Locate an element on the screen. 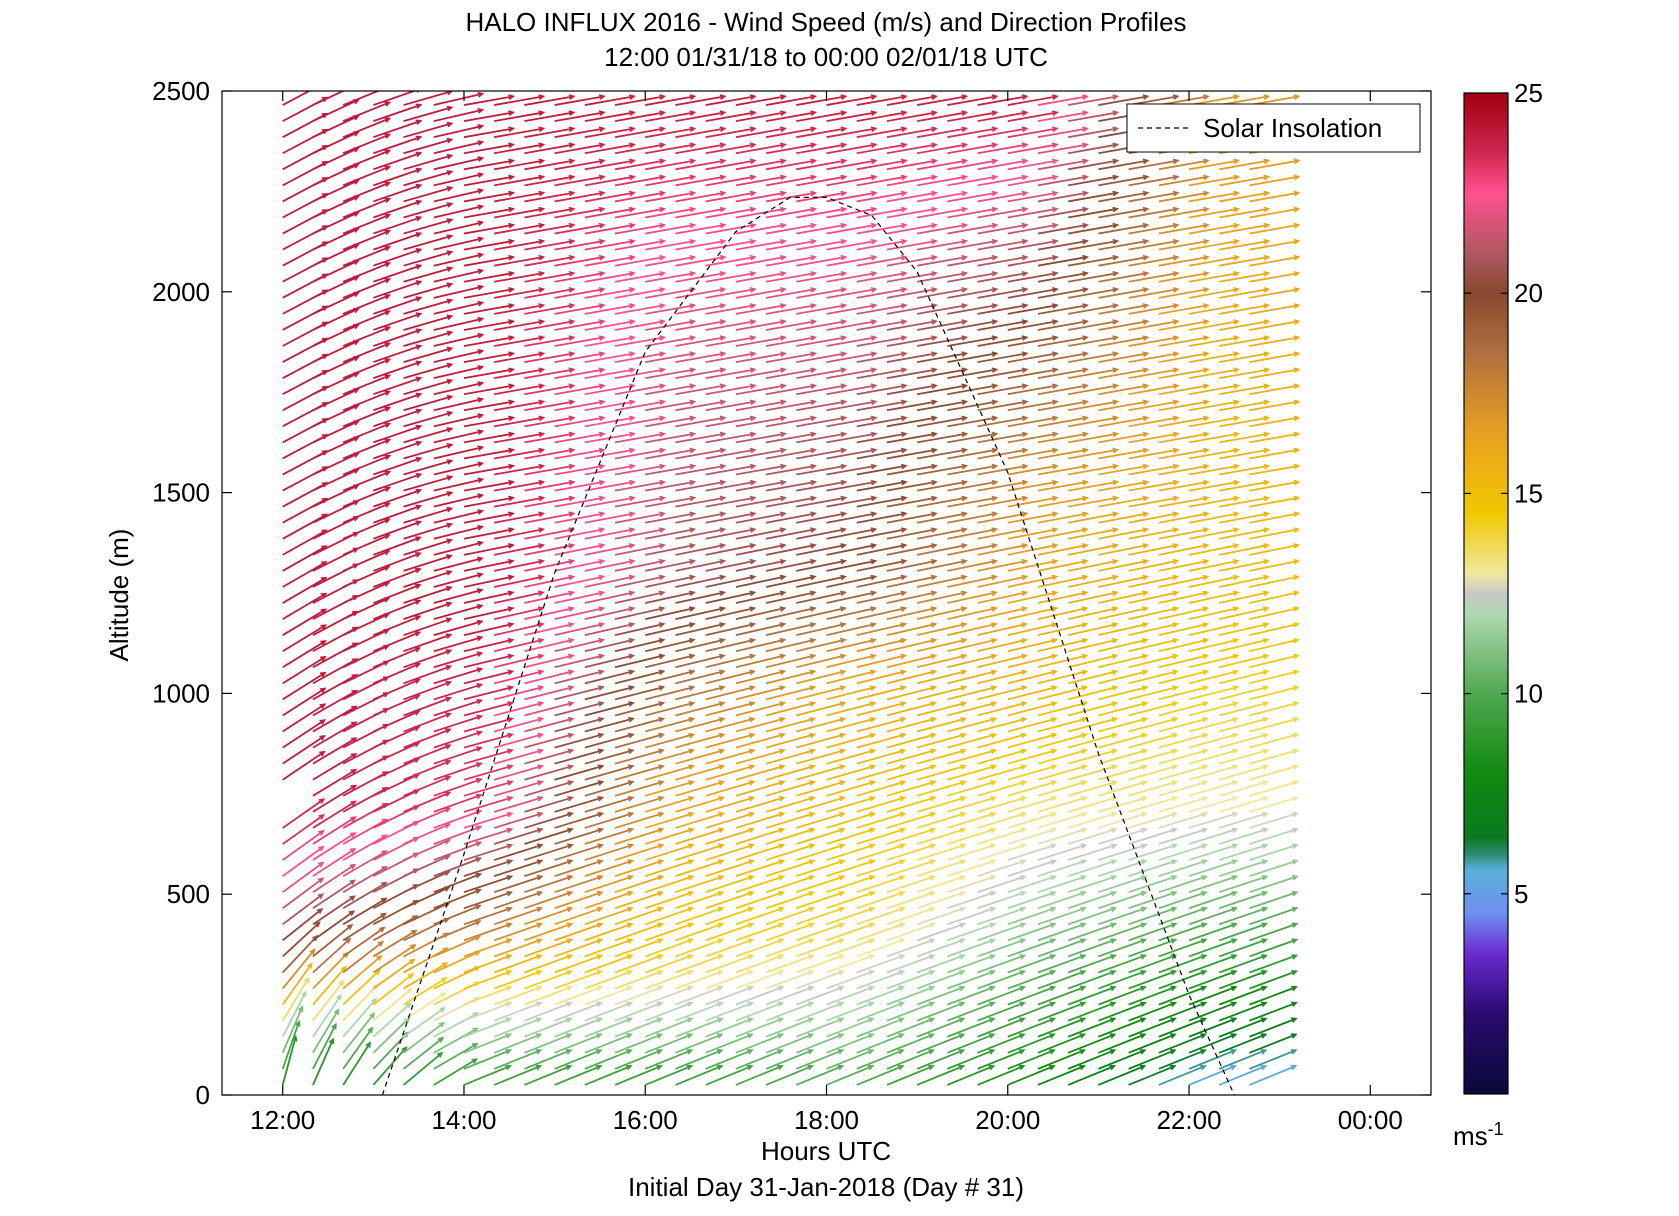 Image resolution: width=1679 pixels, height=1216 pixels. colorbar-tick-label: 15 is located at coordinates (1528, 493).